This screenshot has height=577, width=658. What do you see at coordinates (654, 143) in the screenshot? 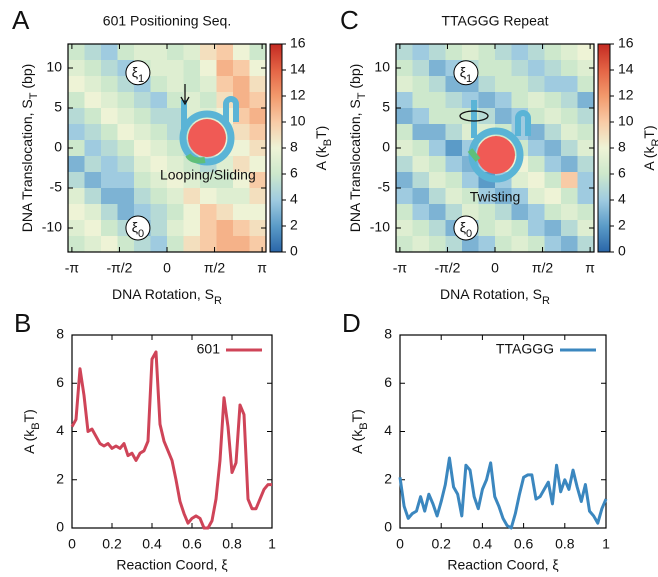
I see `colorbar-label-part: R` at bounding box center [654, 143].